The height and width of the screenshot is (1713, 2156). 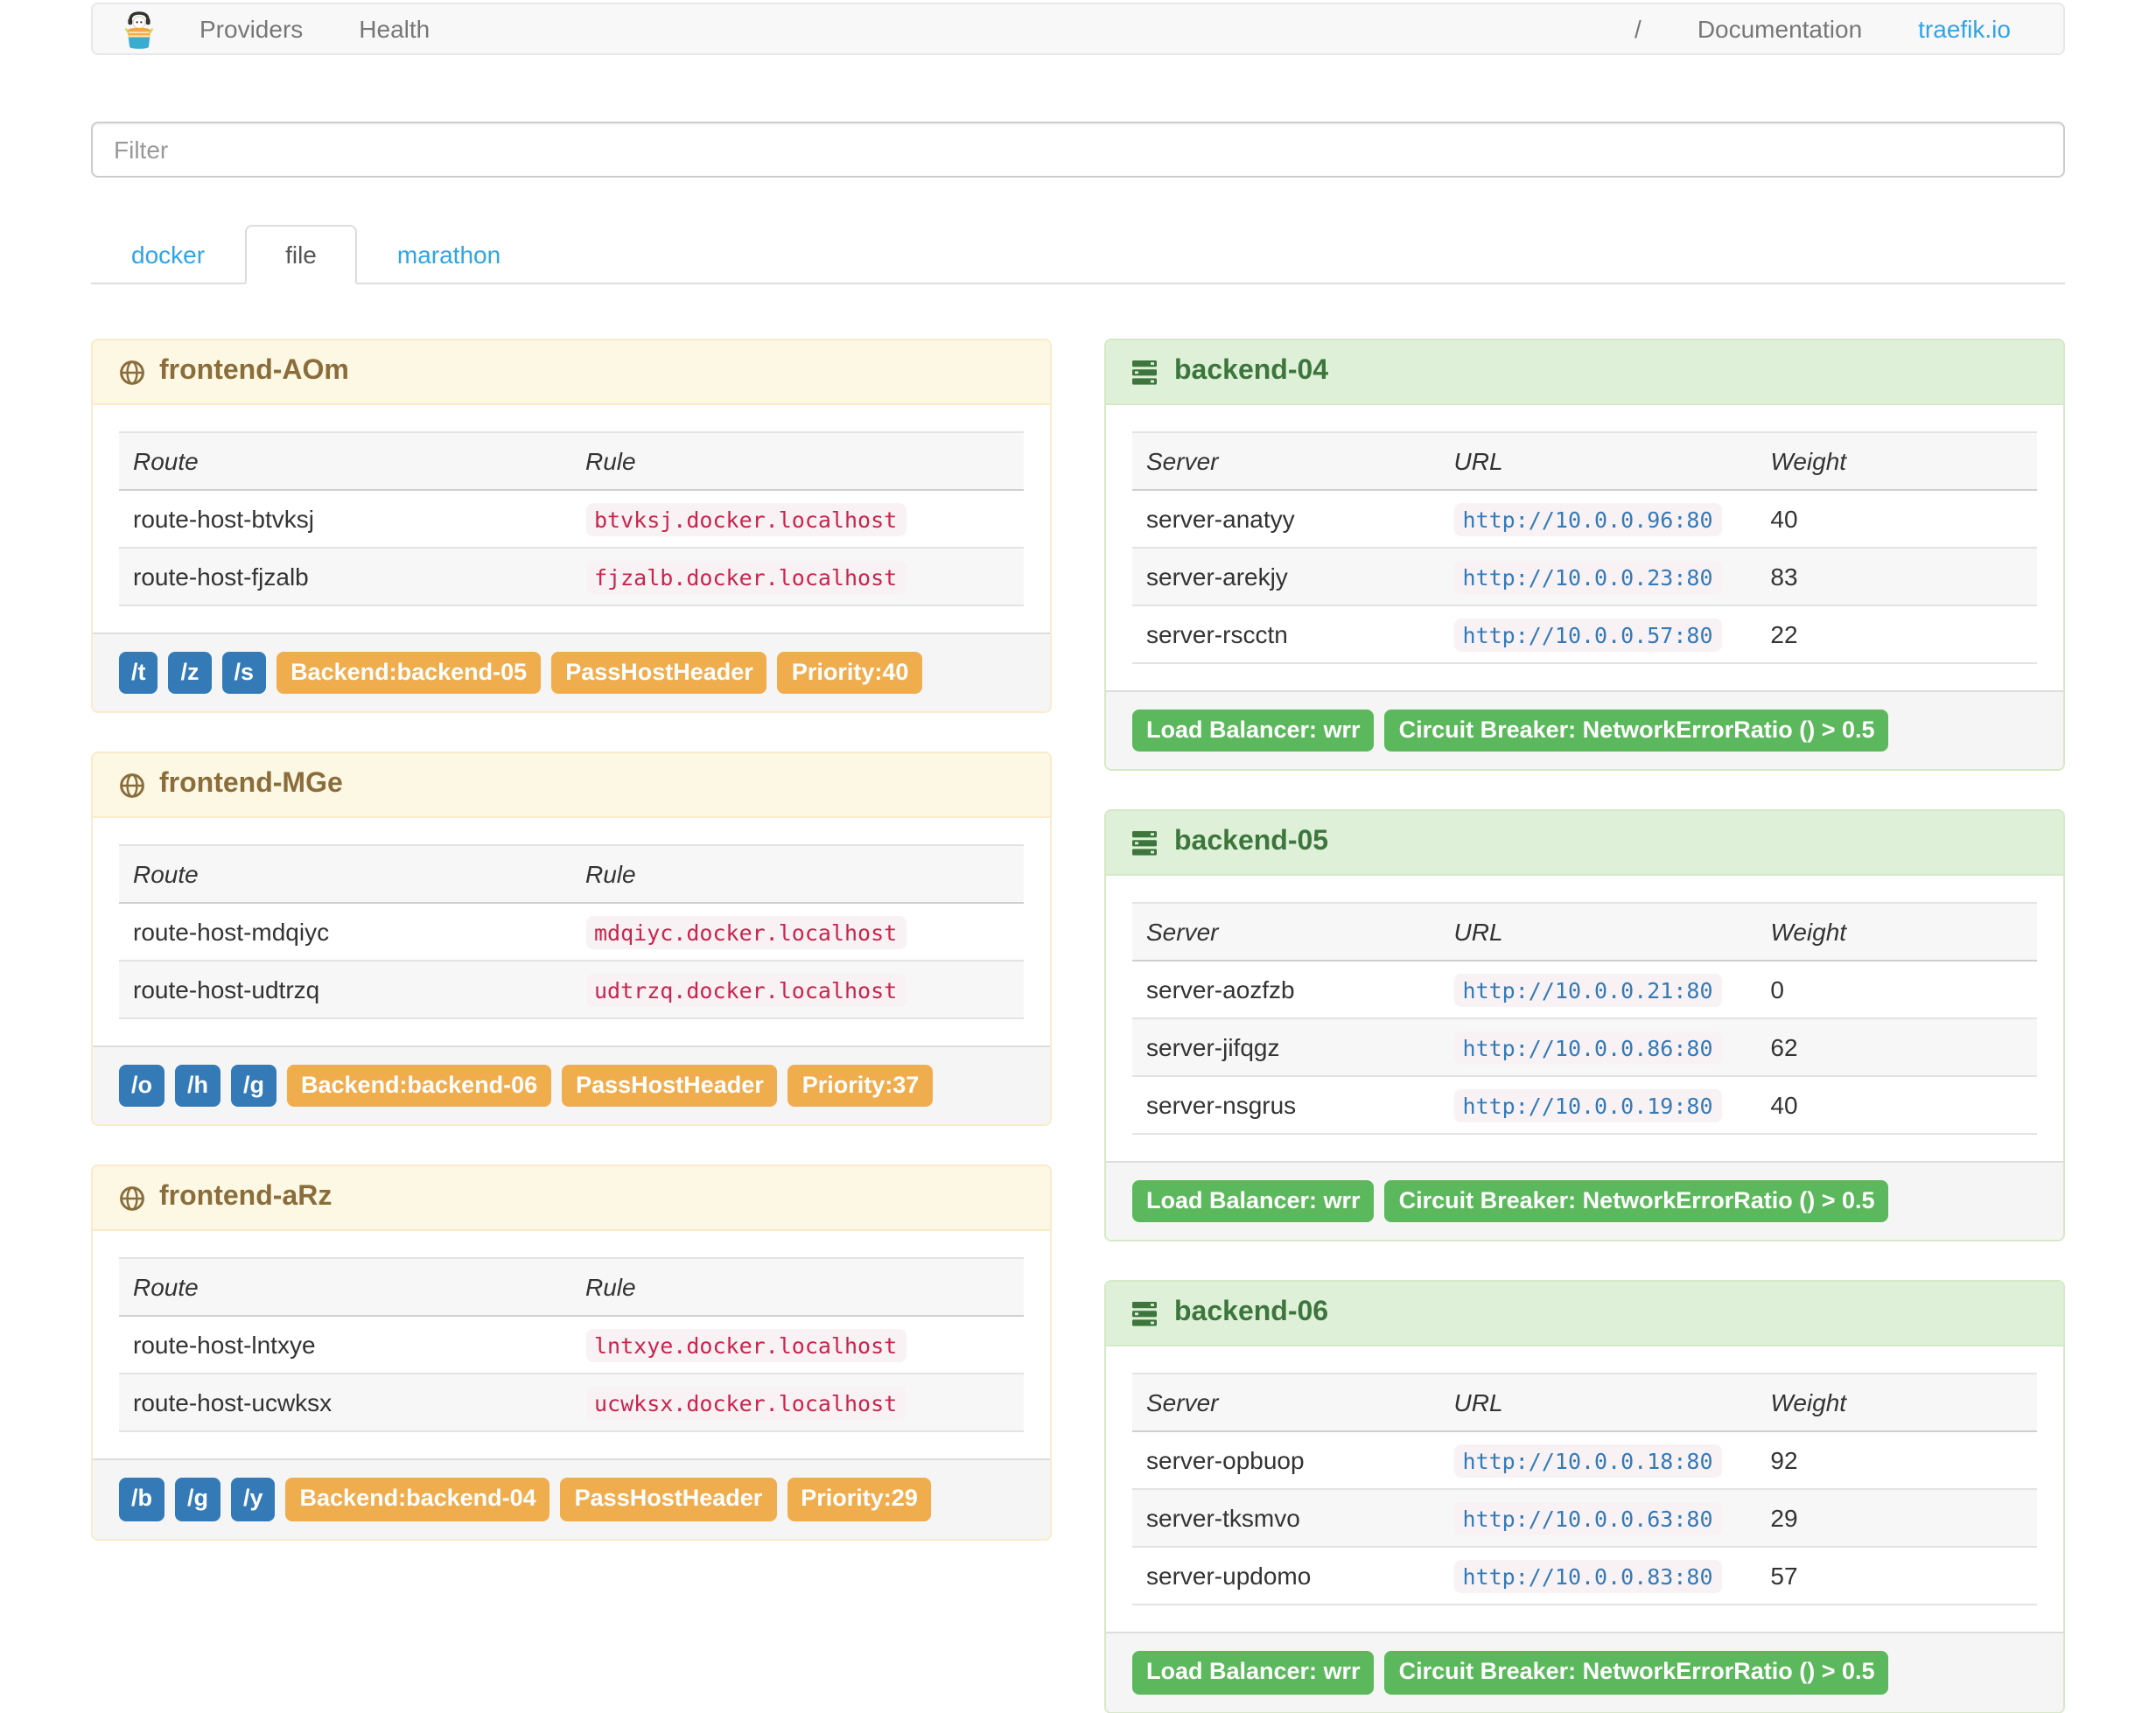 What do you see at coordinates (244, 673) in the screenshot?
I see `entrypoint-badge: /s` at bounding box center [244, 673].